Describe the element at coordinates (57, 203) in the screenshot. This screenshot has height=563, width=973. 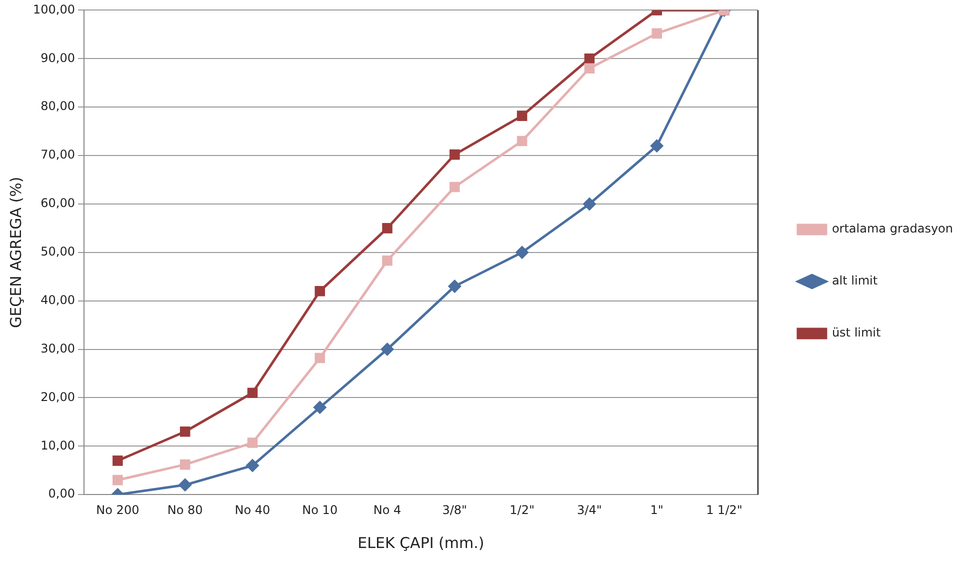
I see `y-tick-label: 60,00` at that location.